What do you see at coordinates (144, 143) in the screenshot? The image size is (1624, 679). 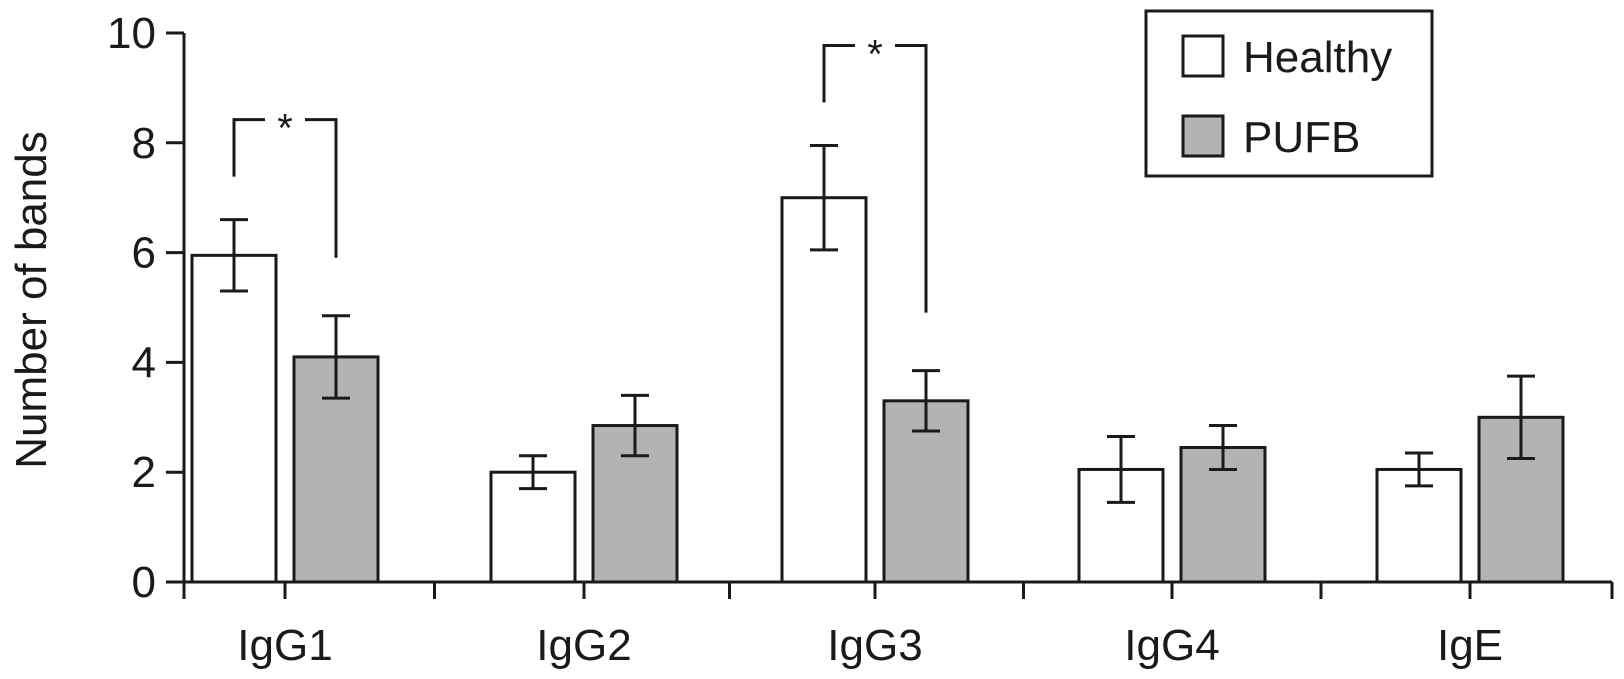 I see `y-tick-label: 8` at bounding box center [144, 143].